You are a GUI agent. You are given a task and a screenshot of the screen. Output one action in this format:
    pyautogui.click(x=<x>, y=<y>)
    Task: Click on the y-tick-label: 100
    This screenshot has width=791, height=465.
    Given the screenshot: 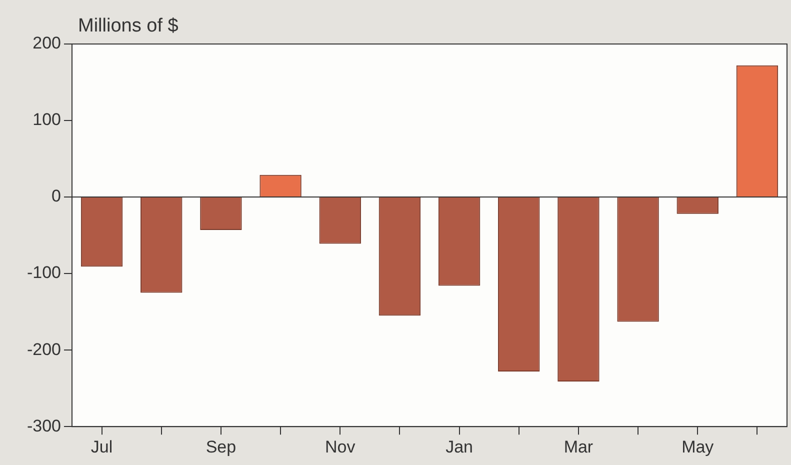 What is the action you would take?
    pyautogui.click(x=46, y=120)
    